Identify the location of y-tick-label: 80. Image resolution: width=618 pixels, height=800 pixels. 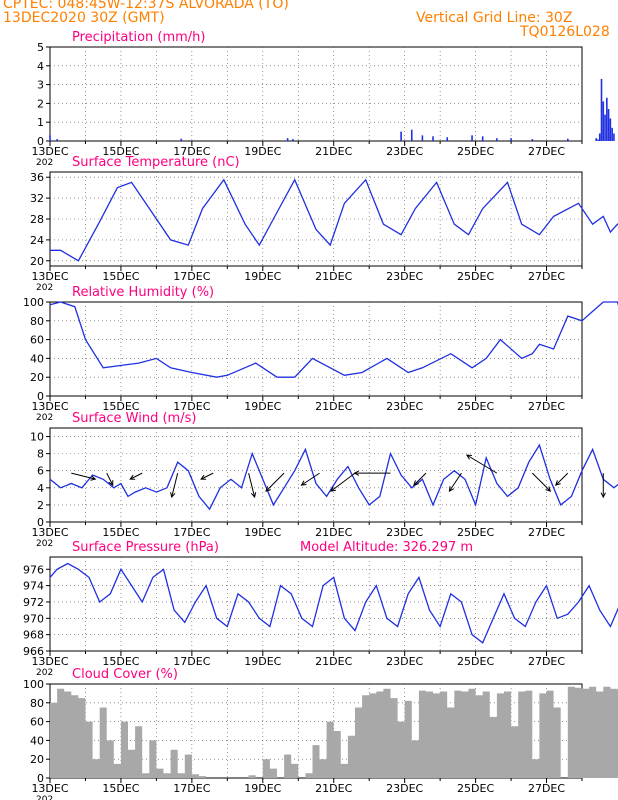
(37, 703).